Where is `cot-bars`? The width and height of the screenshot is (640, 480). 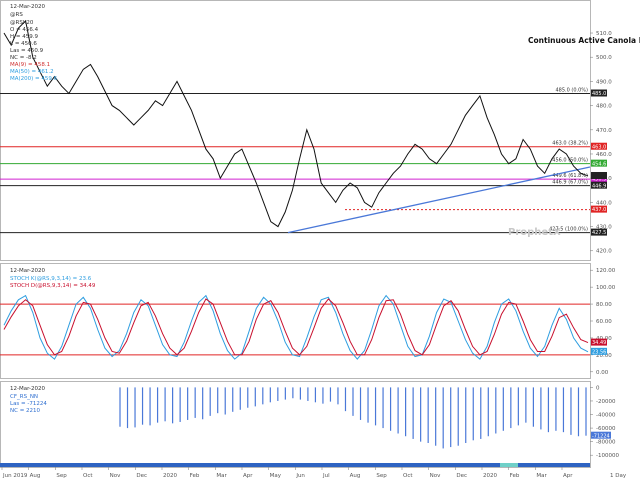 cot-bars is located at coordinates (353, 418).